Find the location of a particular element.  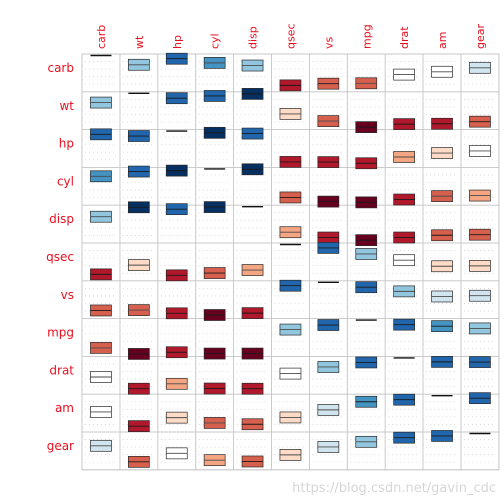

row-label: vs is located at coordinates (67, 295).